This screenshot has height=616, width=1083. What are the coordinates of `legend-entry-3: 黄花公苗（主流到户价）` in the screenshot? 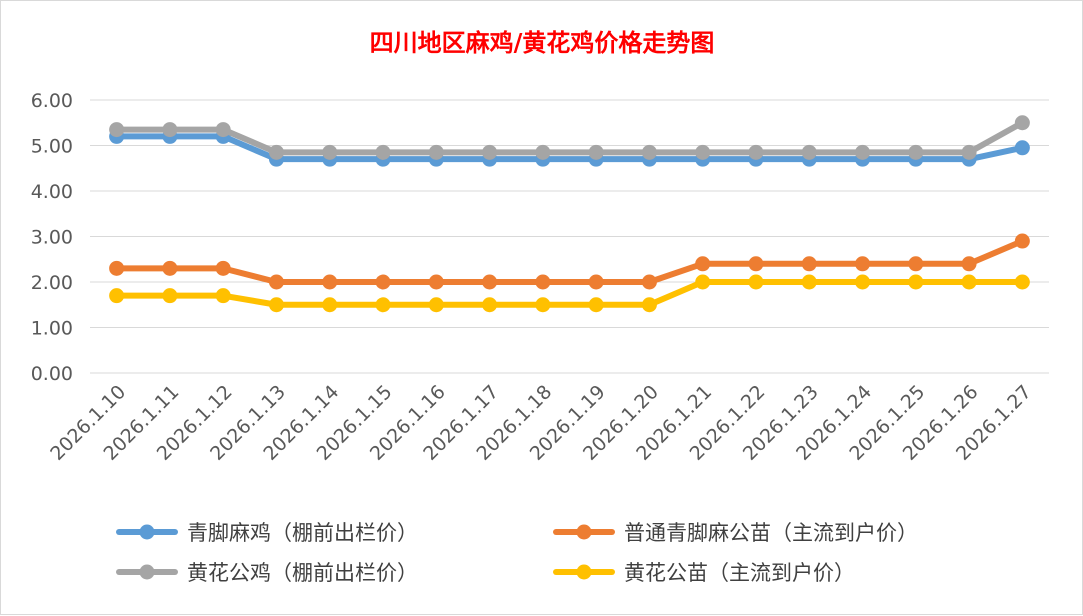 It's located at (704, 573).